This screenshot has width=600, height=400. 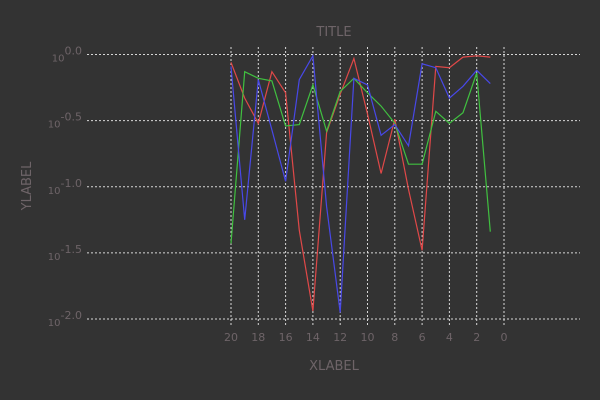 I want to click on chart-title: TITLE, so click(x=333, y=32).